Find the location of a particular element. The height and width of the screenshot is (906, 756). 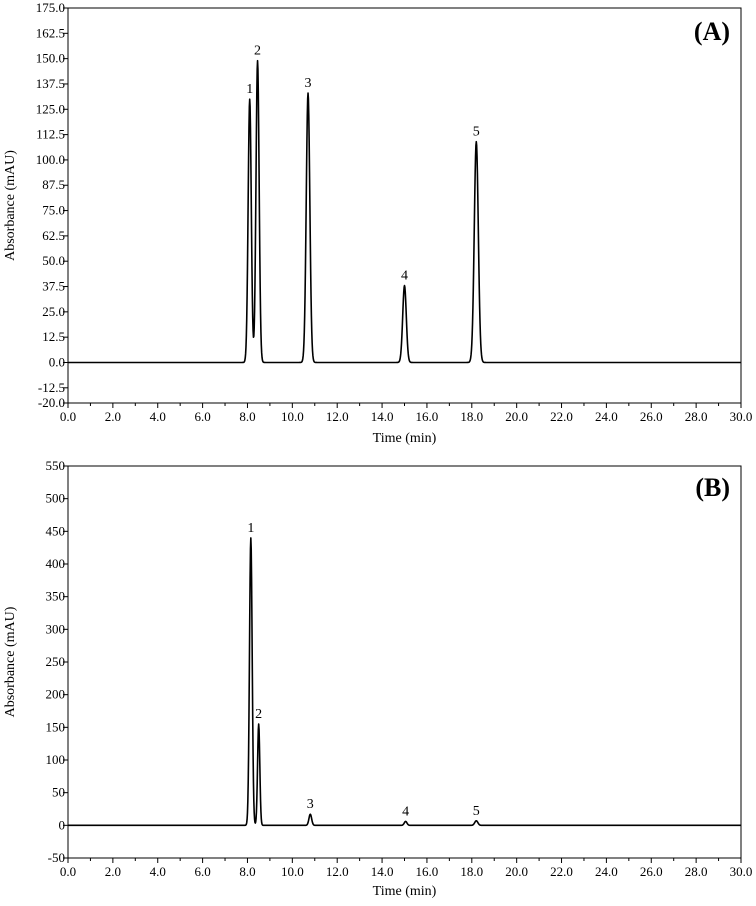

y-tick-label: -50 is located at coordinates (56, 857).